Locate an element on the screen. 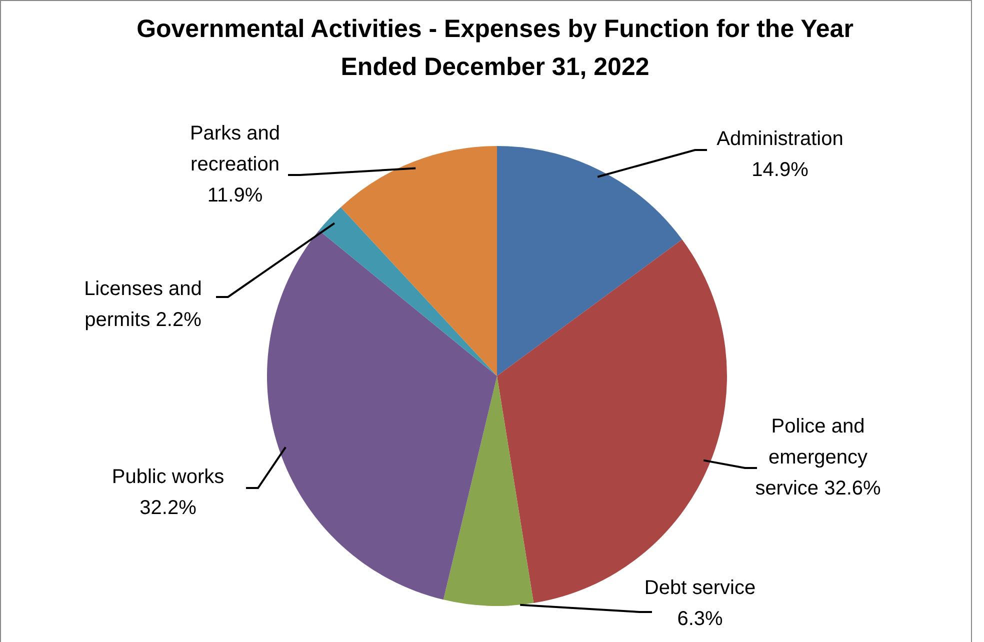 This screenshot has width=984, height=642. slice-label: Public works is located at coordinates (168, 477).